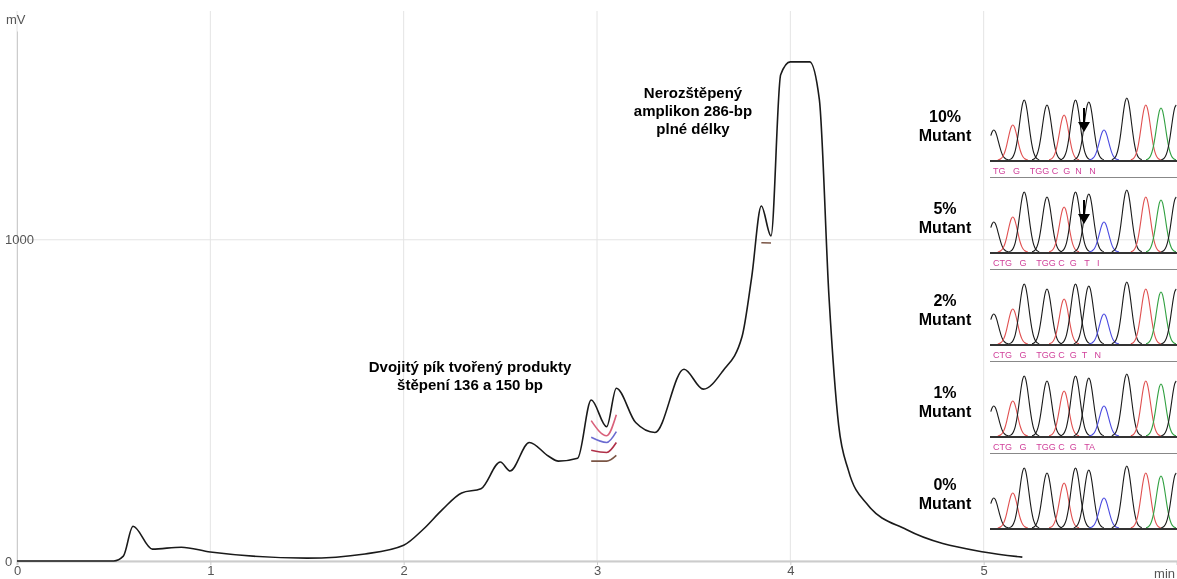  Describe the element at coordinates (404, 571) in the screenshot. I see `x-tick-label: 2` at that location.